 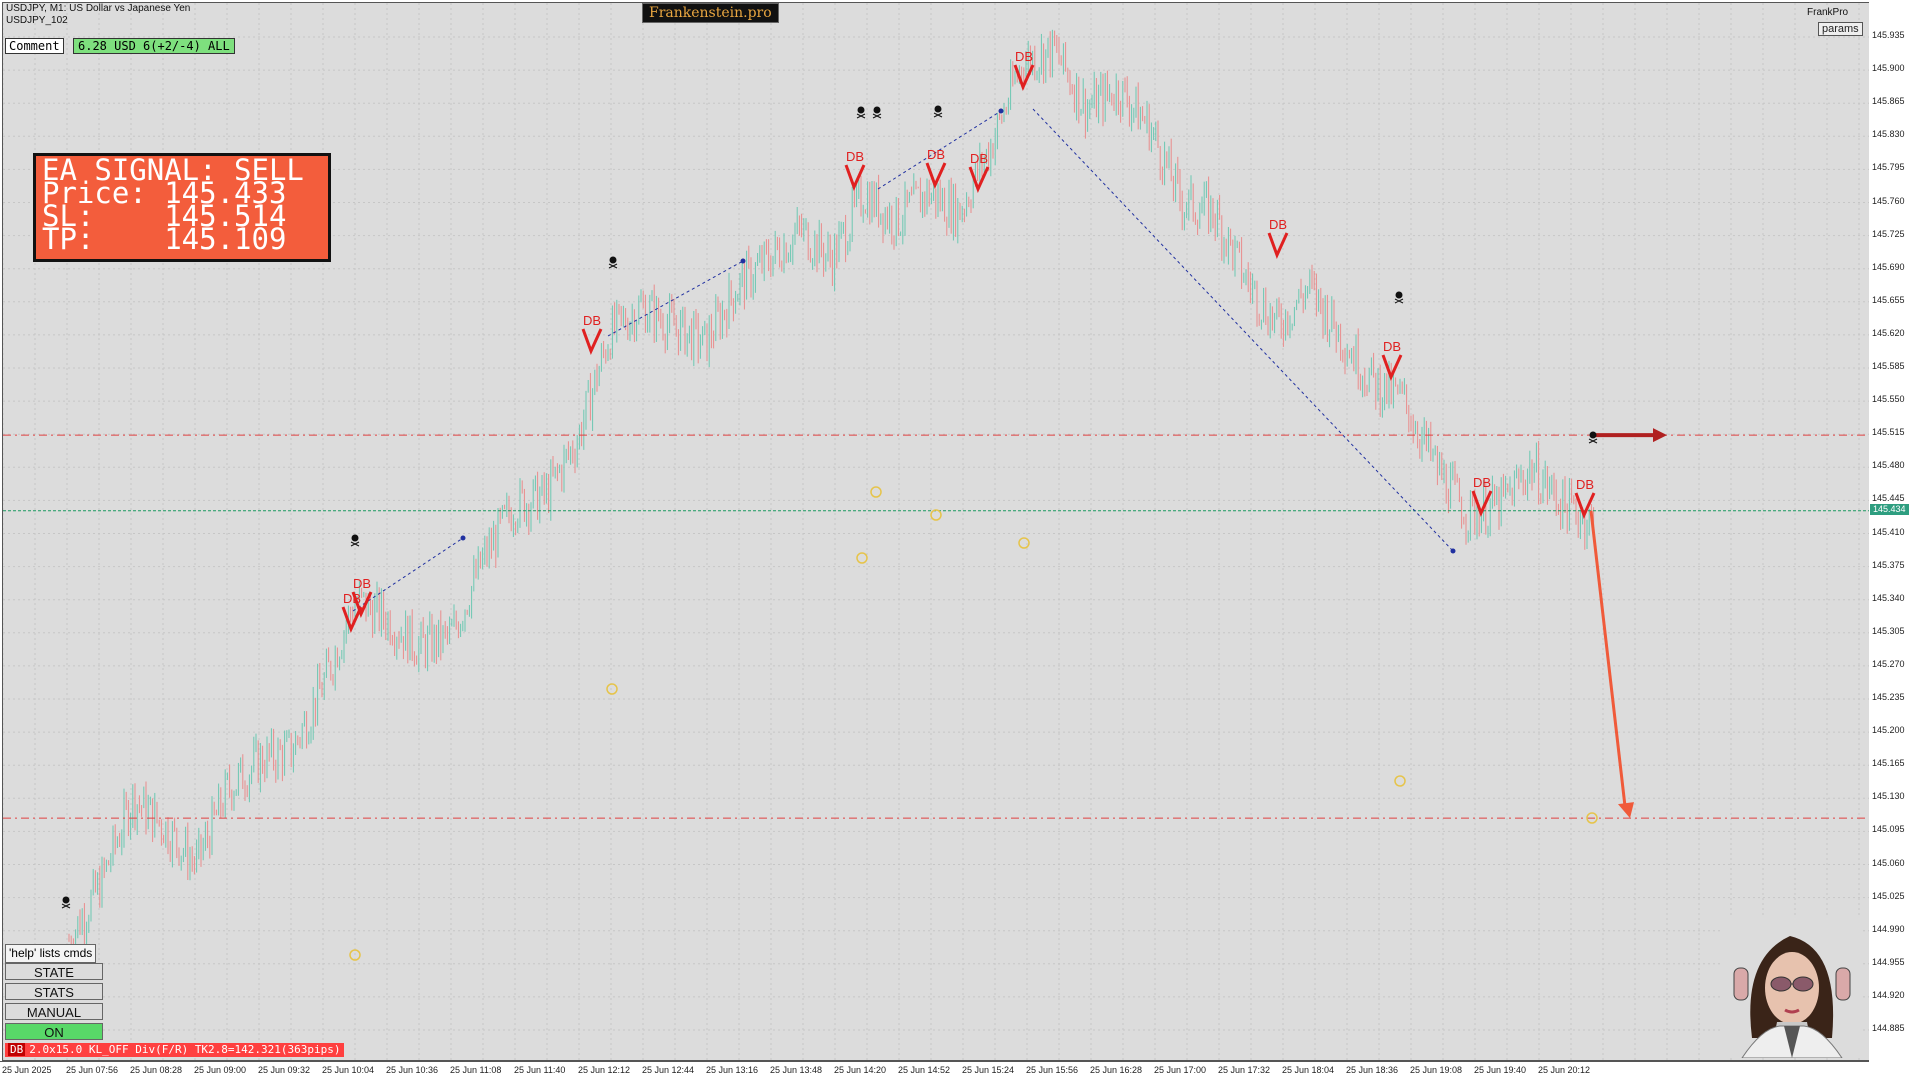 I want to click on brand-label: Frankenstein.pro, so click(x=710, y=13).